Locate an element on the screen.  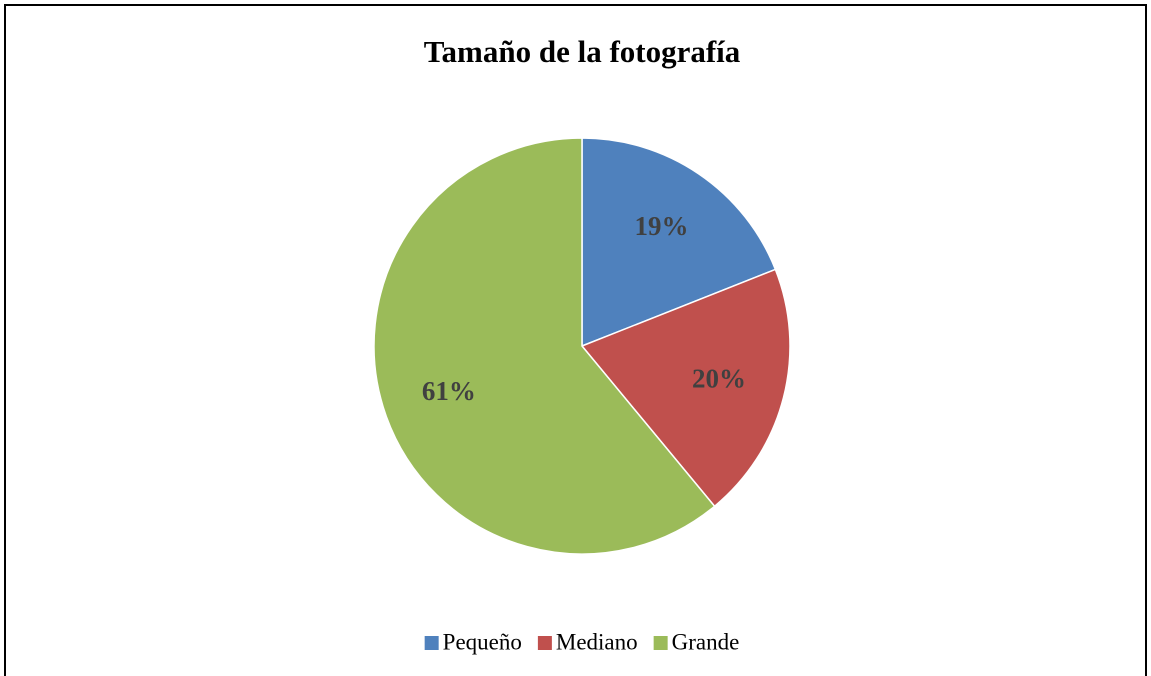
legend-label: Pequeño is located at coordinates (482, 641).